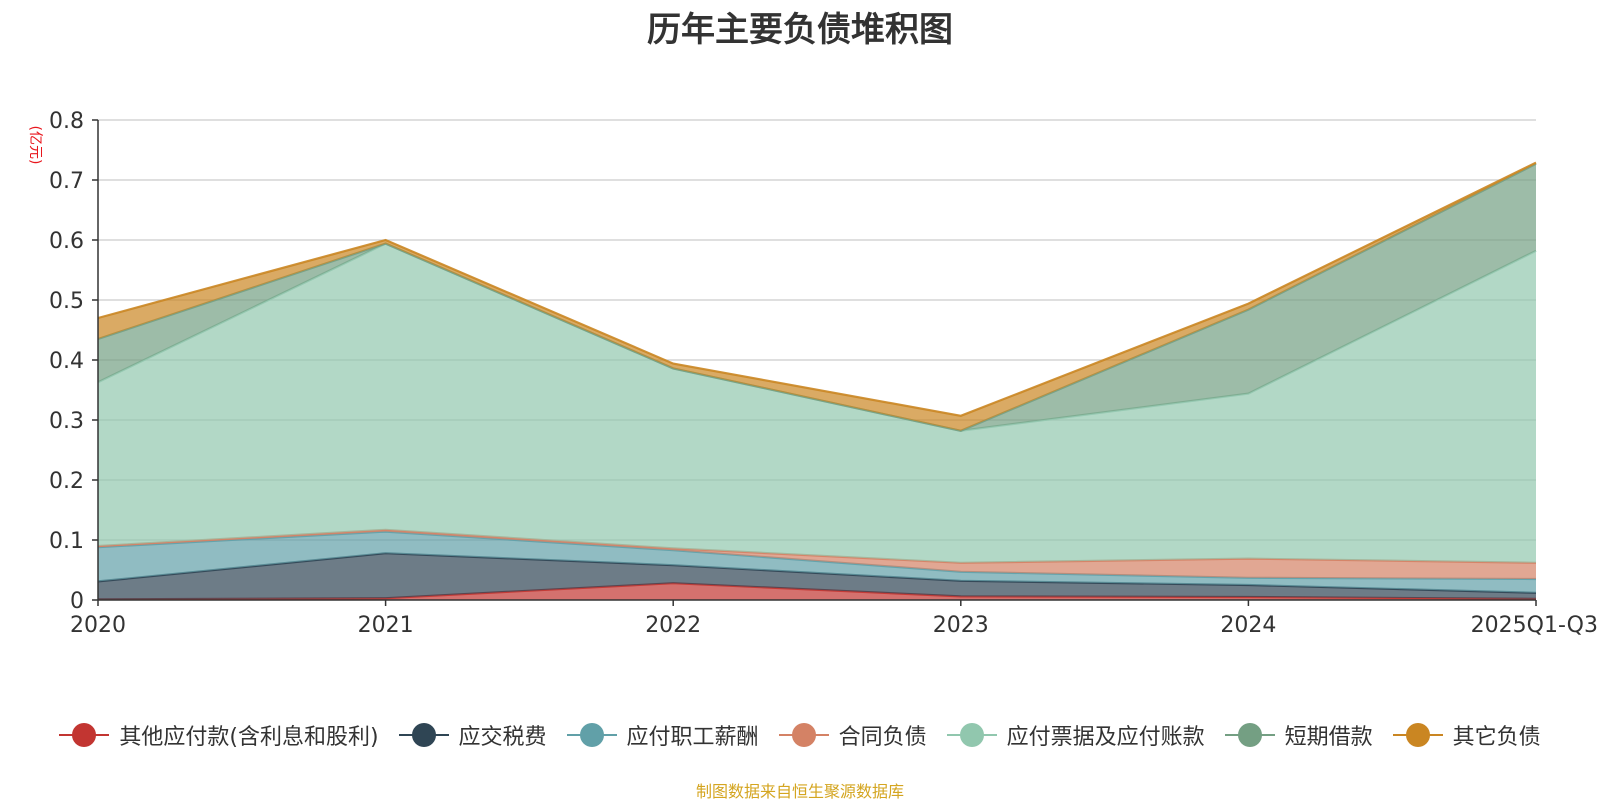 The image size is (1600, 802). What do you see at coordinates (66, 121) in the screenshot?
I see `y-tick-label: 0.8` at bounding box center [66, 121].